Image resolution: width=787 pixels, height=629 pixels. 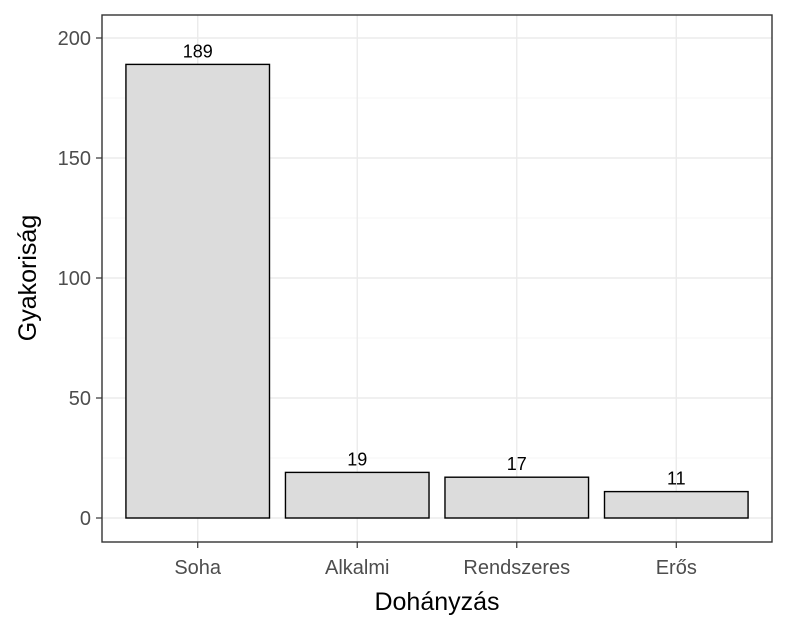 I want to click on x-tick-label: Alkalmi, so click(x=357, y=568).